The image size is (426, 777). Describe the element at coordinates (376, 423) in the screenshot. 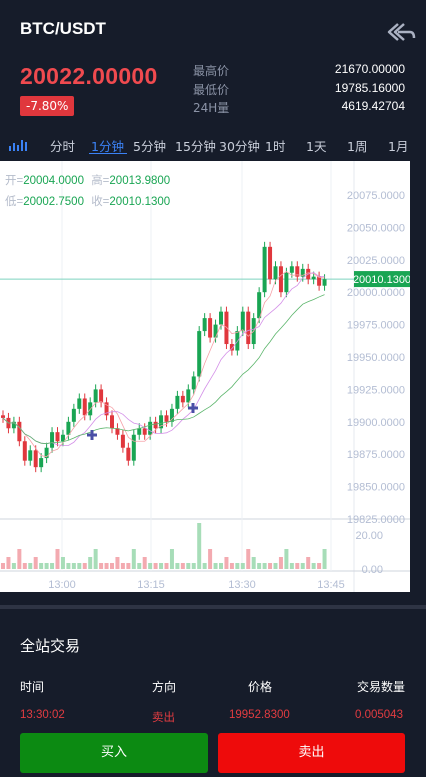

I see `price-tick-label: 19900.0000` at that location.